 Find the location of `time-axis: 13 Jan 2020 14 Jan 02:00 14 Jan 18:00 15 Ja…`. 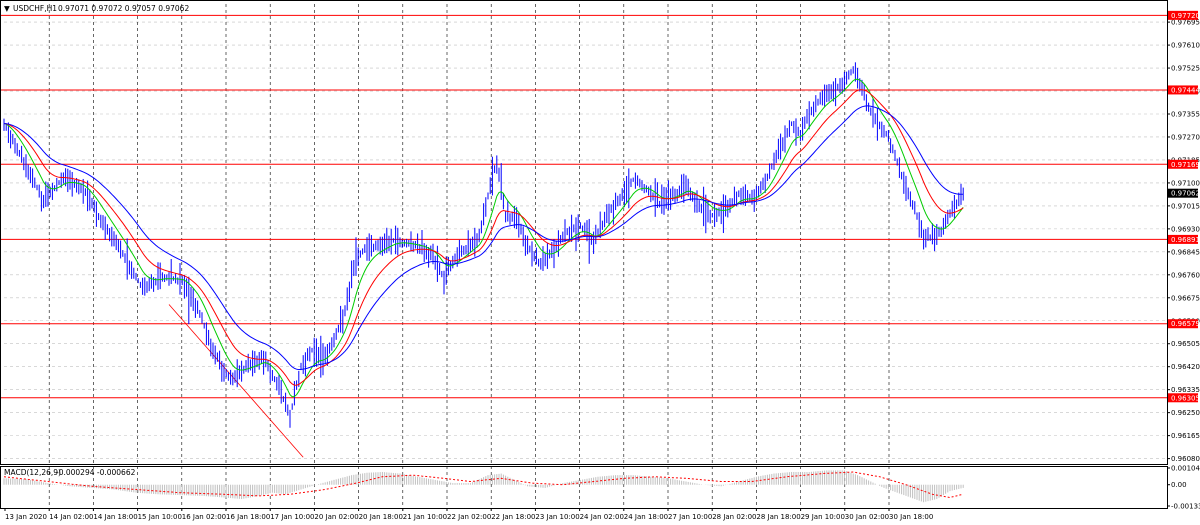

time-axis: 13 Jan 2020 14 Jan 02:00 14 Jan 18:00 15 Ja… is located at coordinates (468, 514).